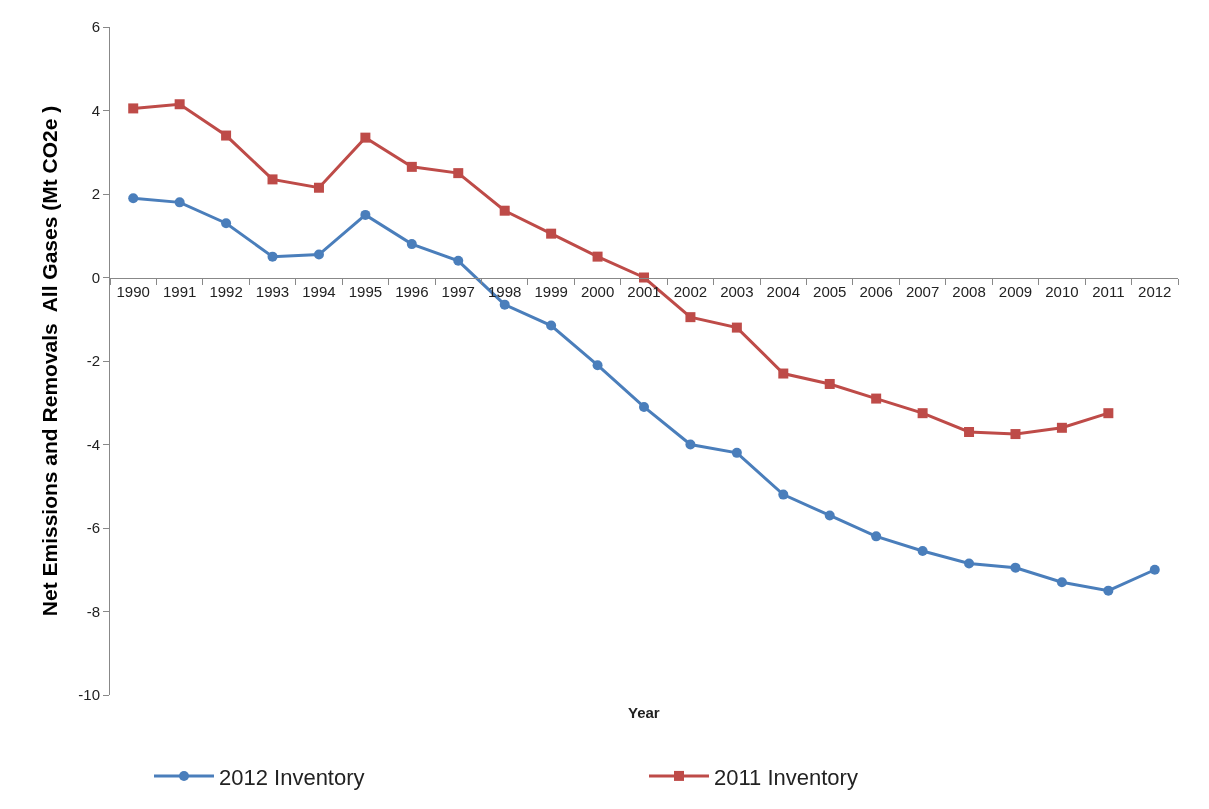 This screenshot has height=809, width=1209. Describe the element at coordinates (50, 361) in the screenshot. I see `y-axis-title: Net Emissions and Removals All Gases (Mt CO2e )` at that location.